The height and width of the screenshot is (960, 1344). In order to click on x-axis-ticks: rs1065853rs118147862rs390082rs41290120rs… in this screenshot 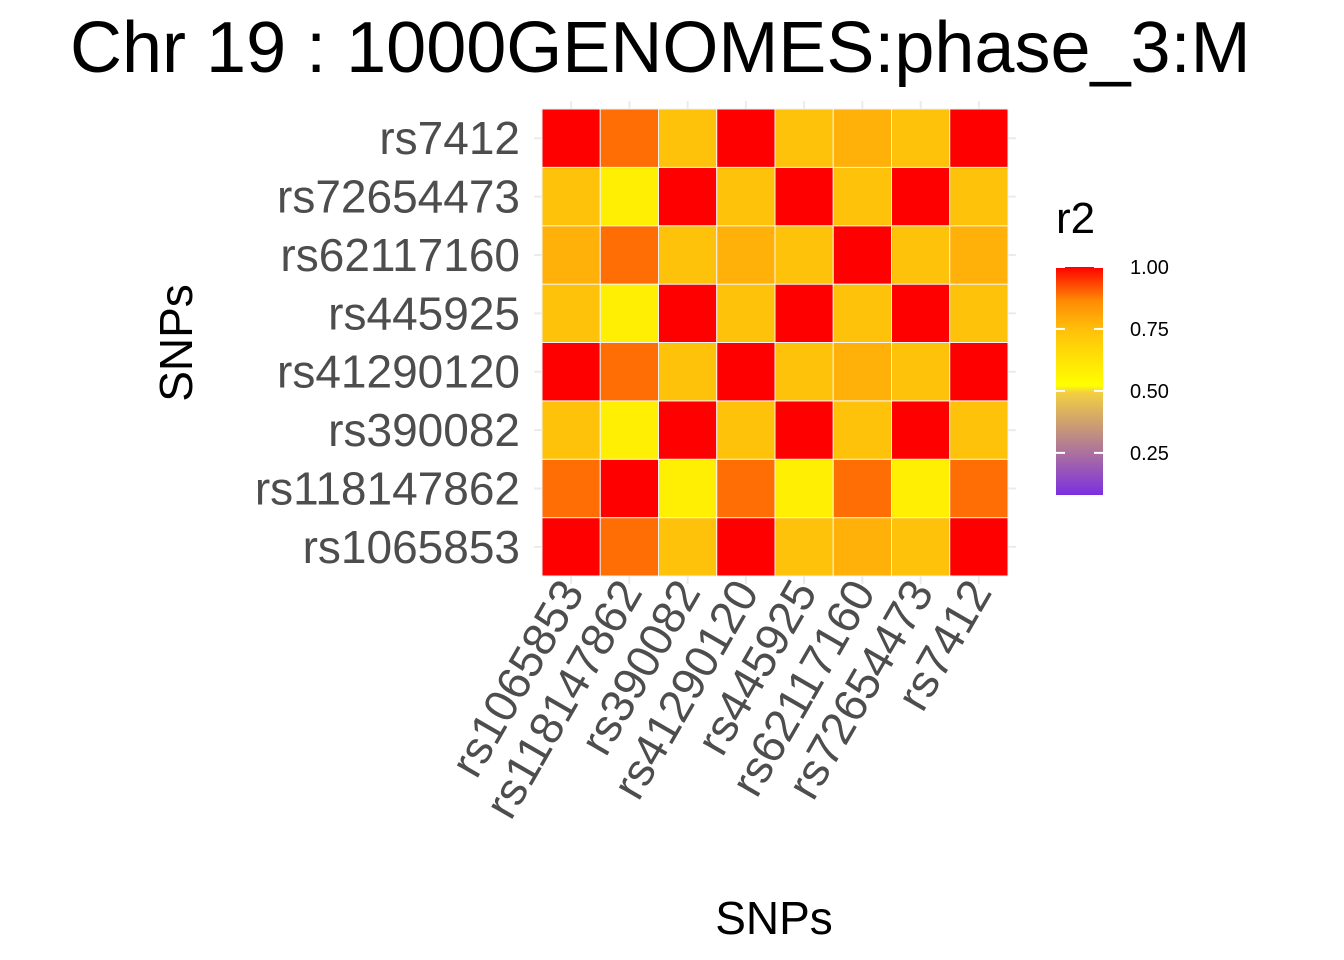, I will do `click(720, 699)`.